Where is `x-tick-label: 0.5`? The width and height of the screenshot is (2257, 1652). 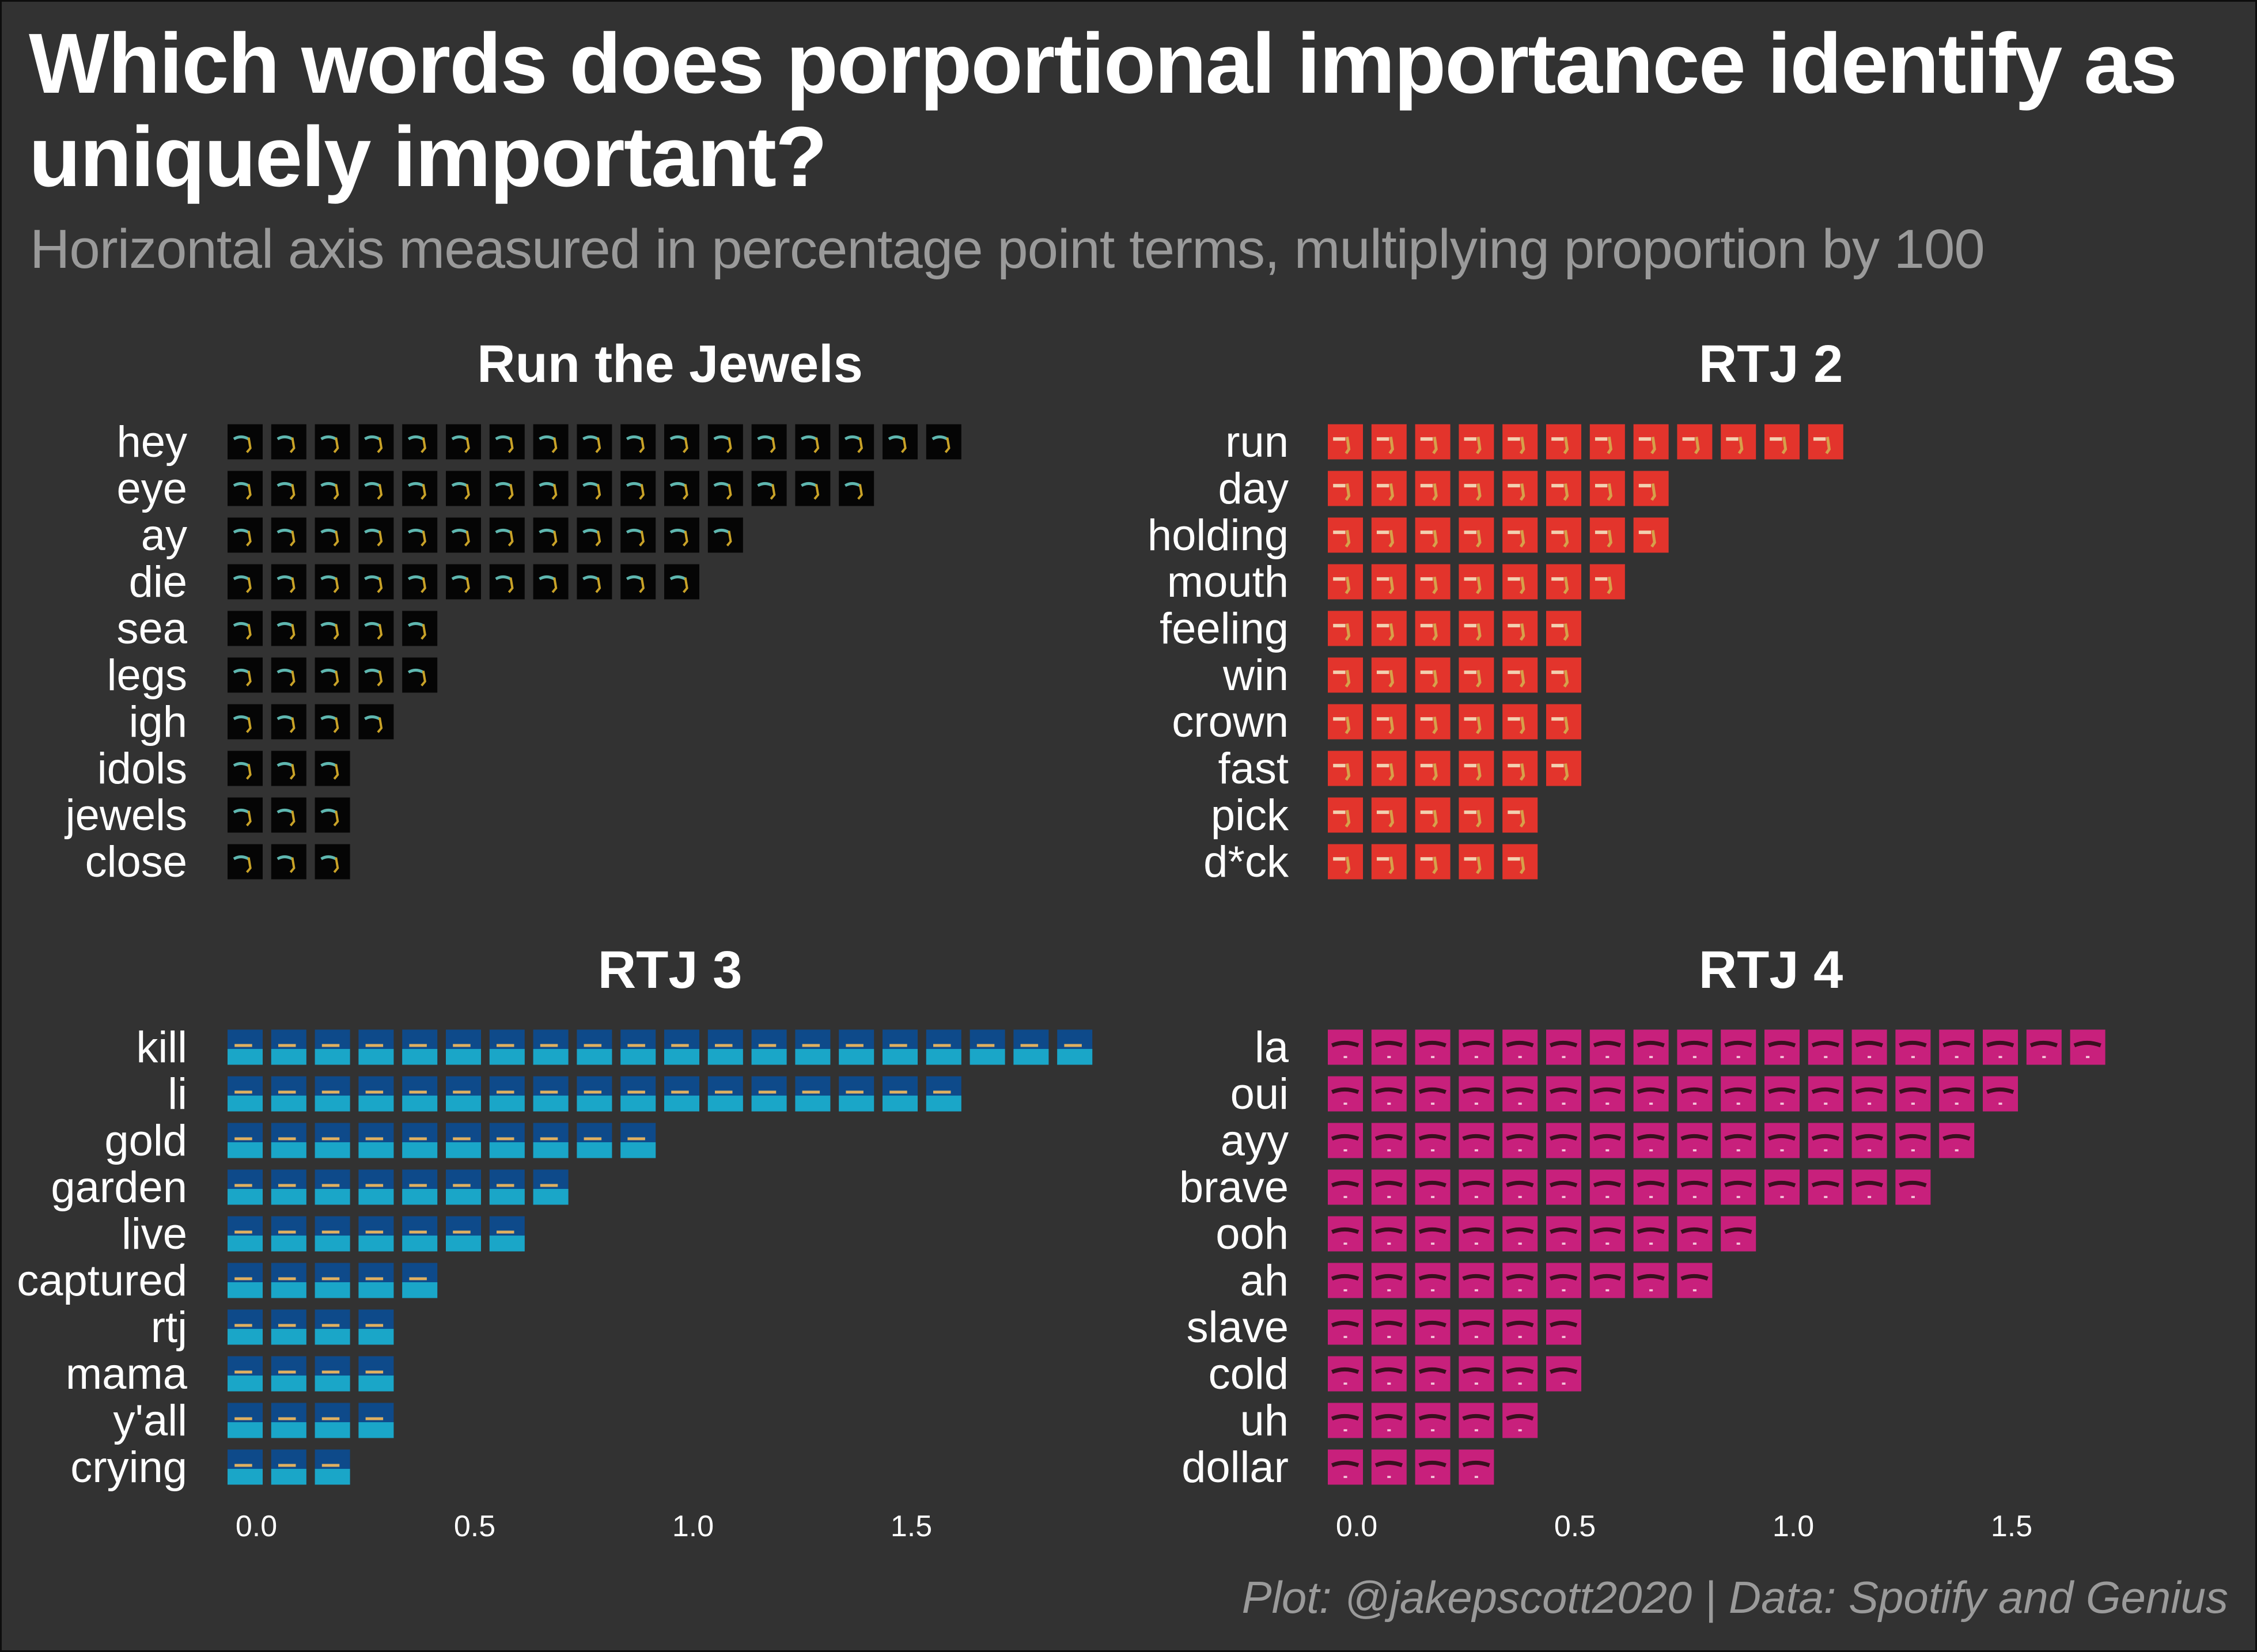
x-tick-label: 0.5 is located at coordinates (1575, 1526).